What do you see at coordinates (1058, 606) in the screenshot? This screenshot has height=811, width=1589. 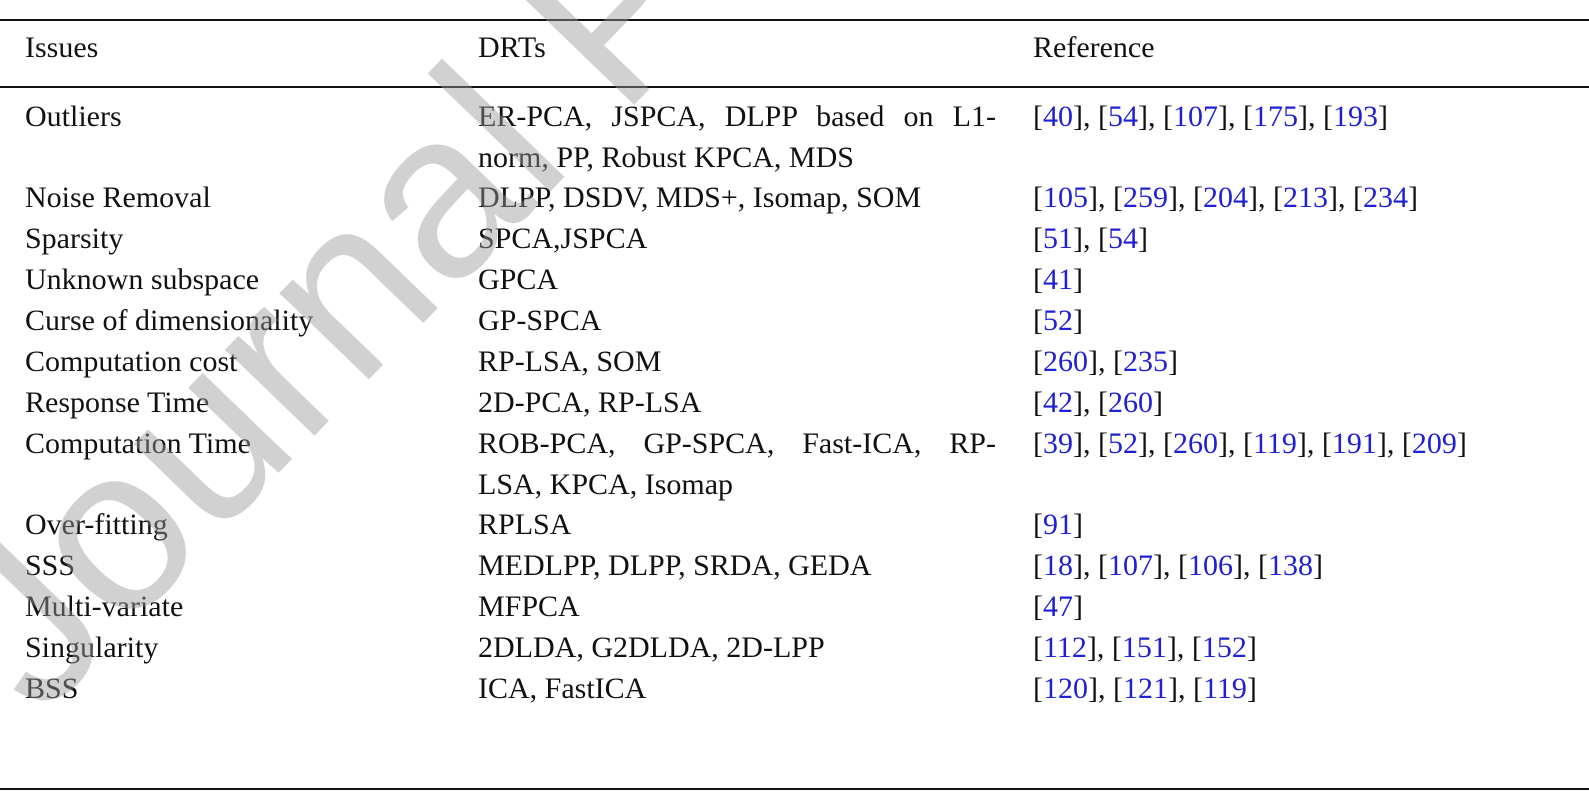 I see `reference-cell: [47]` at bounding box center [1058, 606].